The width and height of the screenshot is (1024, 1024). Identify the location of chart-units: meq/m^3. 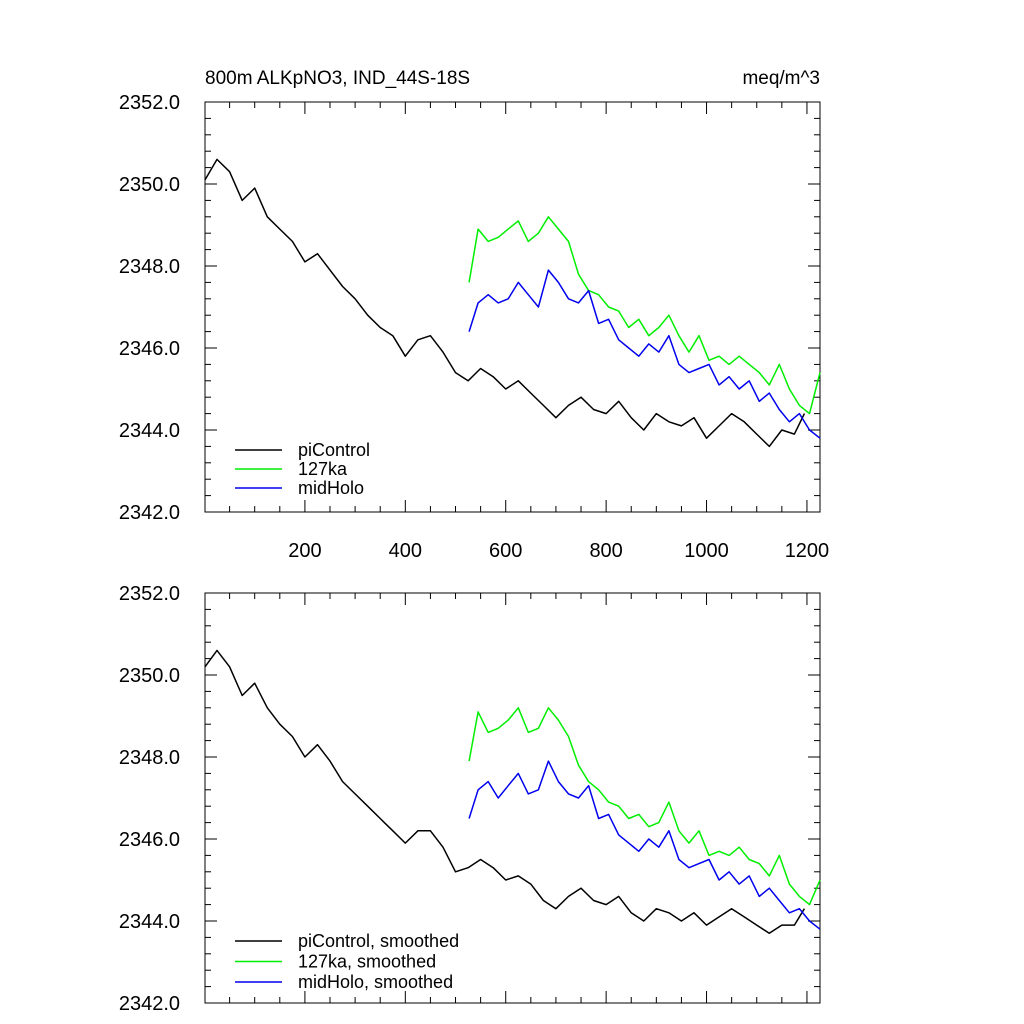
(781, 78).